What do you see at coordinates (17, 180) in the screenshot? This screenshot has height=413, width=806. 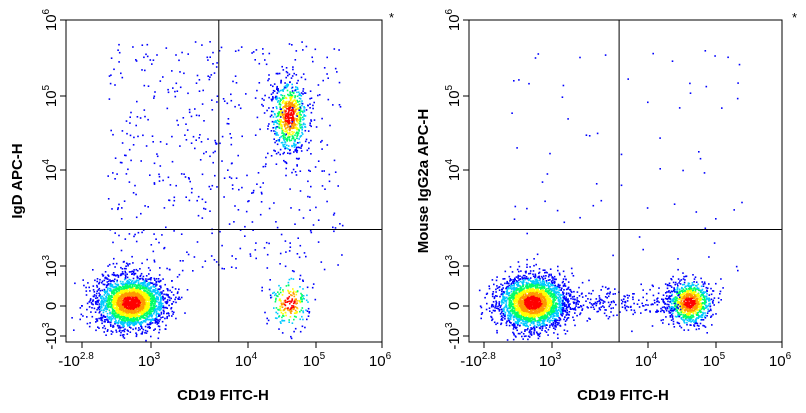 I see `y-axis-label: IgD APC-H` at bounding box center [17, 180].